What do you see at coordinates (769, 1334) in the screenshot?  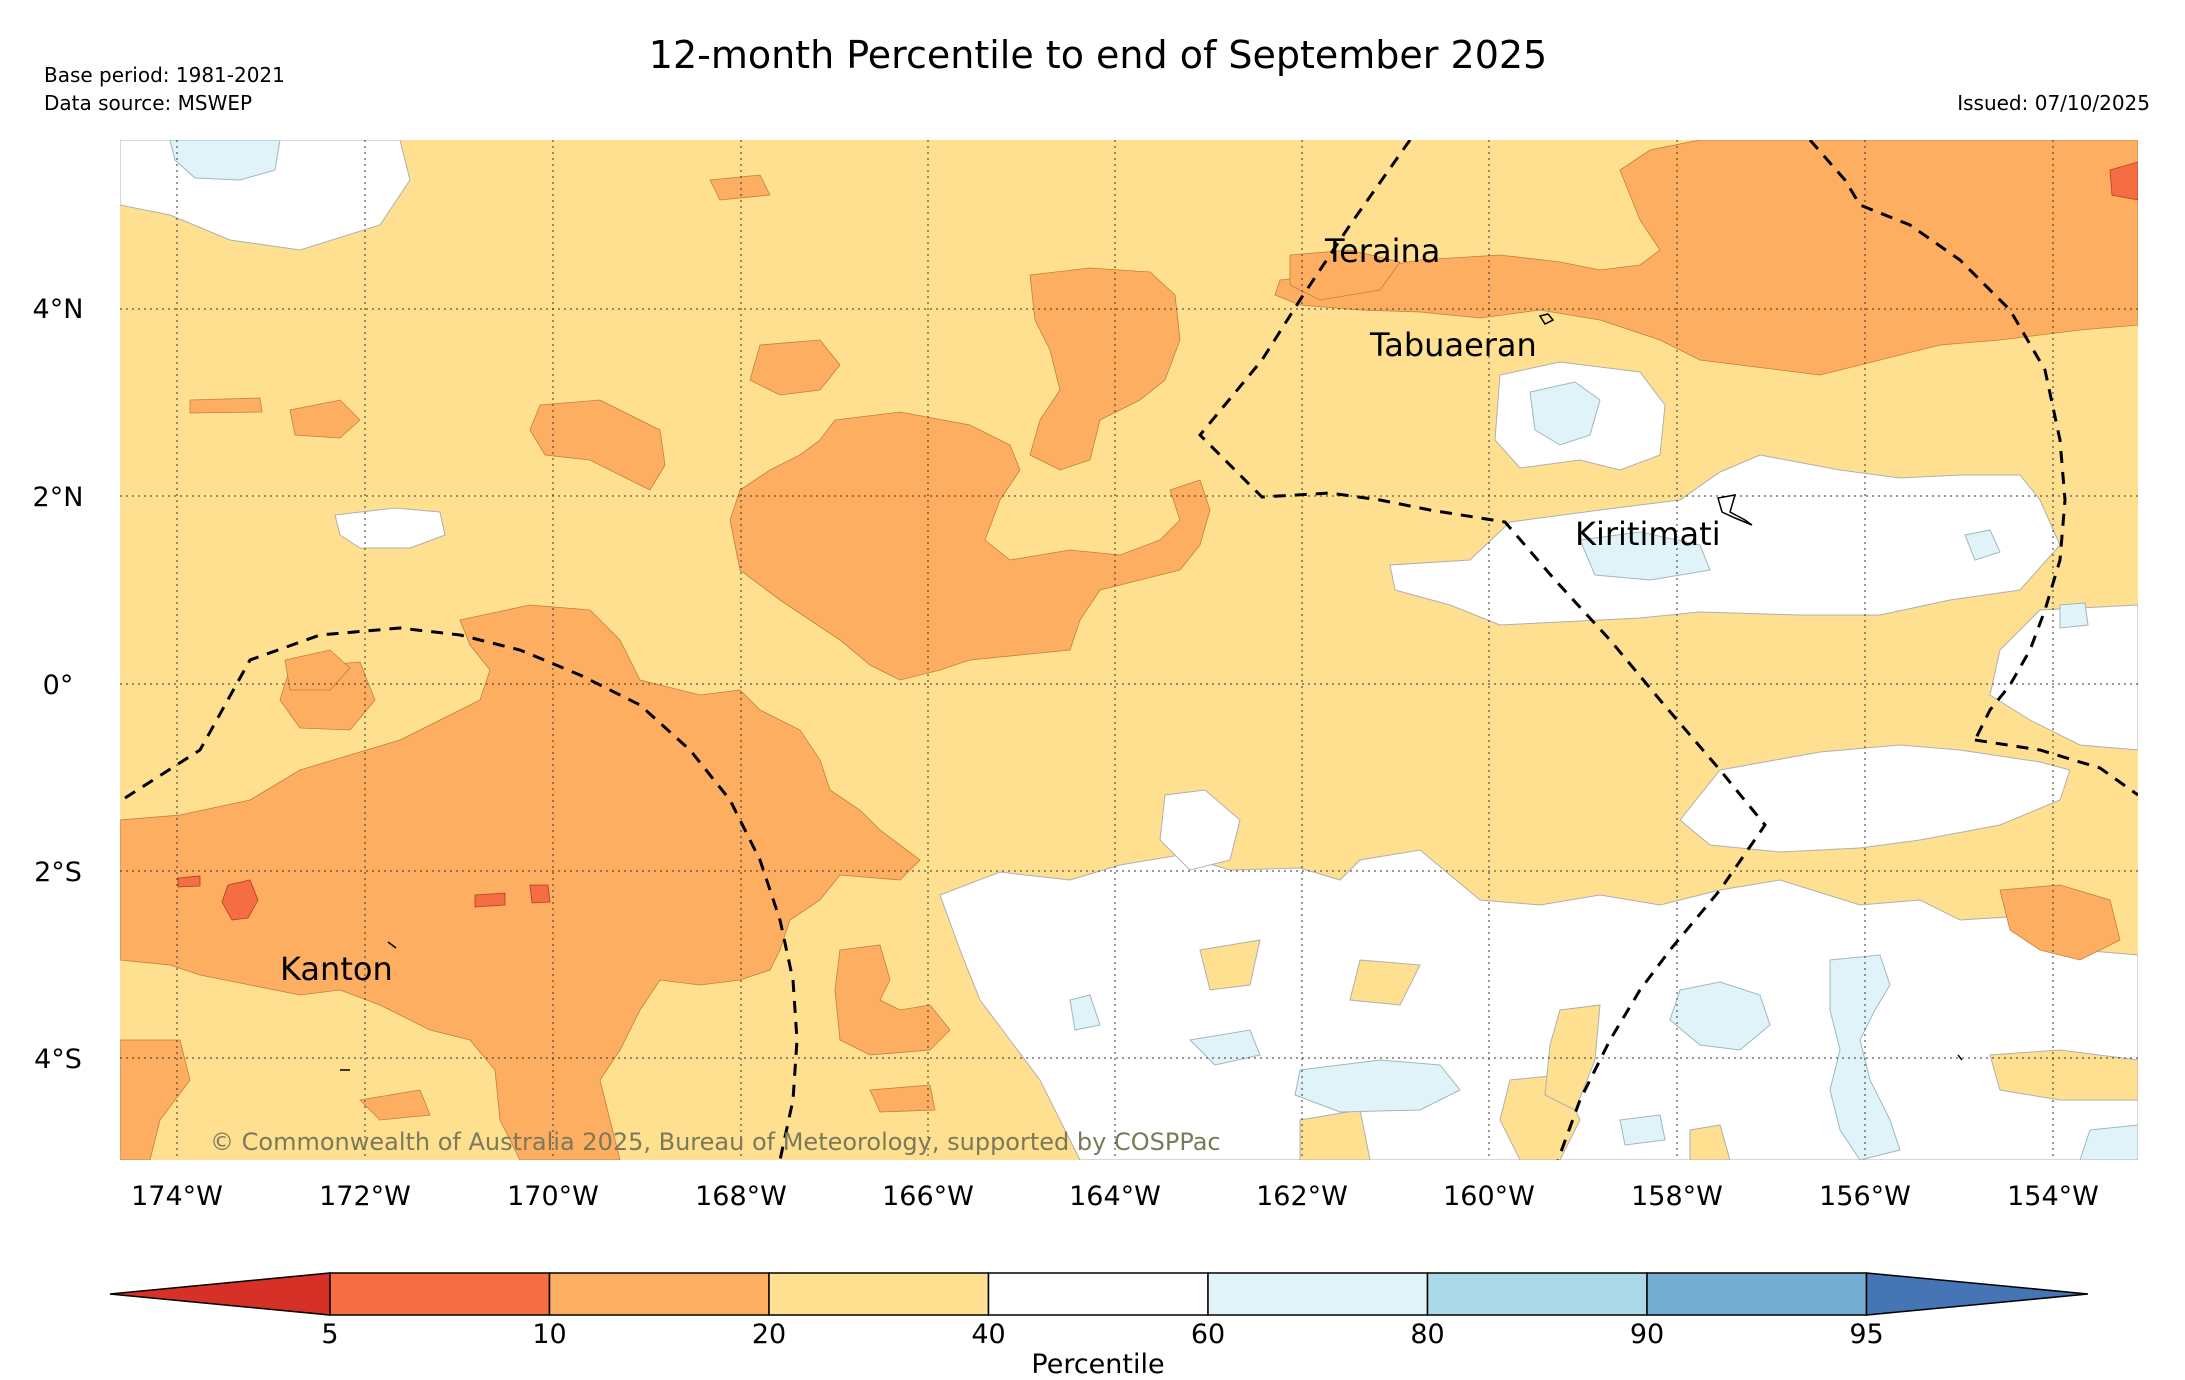 I see `colorbar-tick-20: 20` at bounding box center [769, 1334].